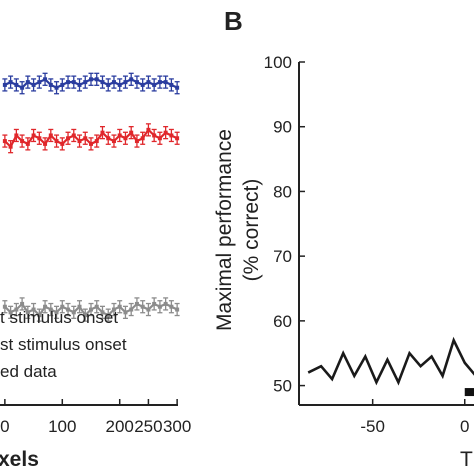  Describe the element at coordinates (238, 230) in the screenshot. I see `panel-b-y-axis-label: Maximal performance (% correct)` at that location.